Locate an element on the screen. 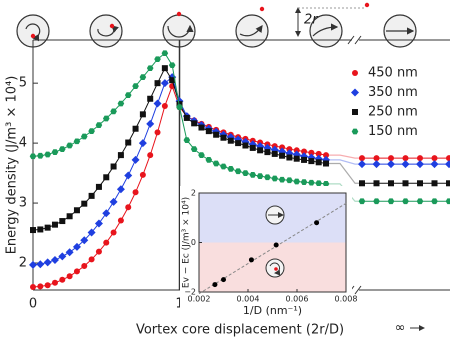  legend-label: 350 nm is located at coordinates (393, 92).